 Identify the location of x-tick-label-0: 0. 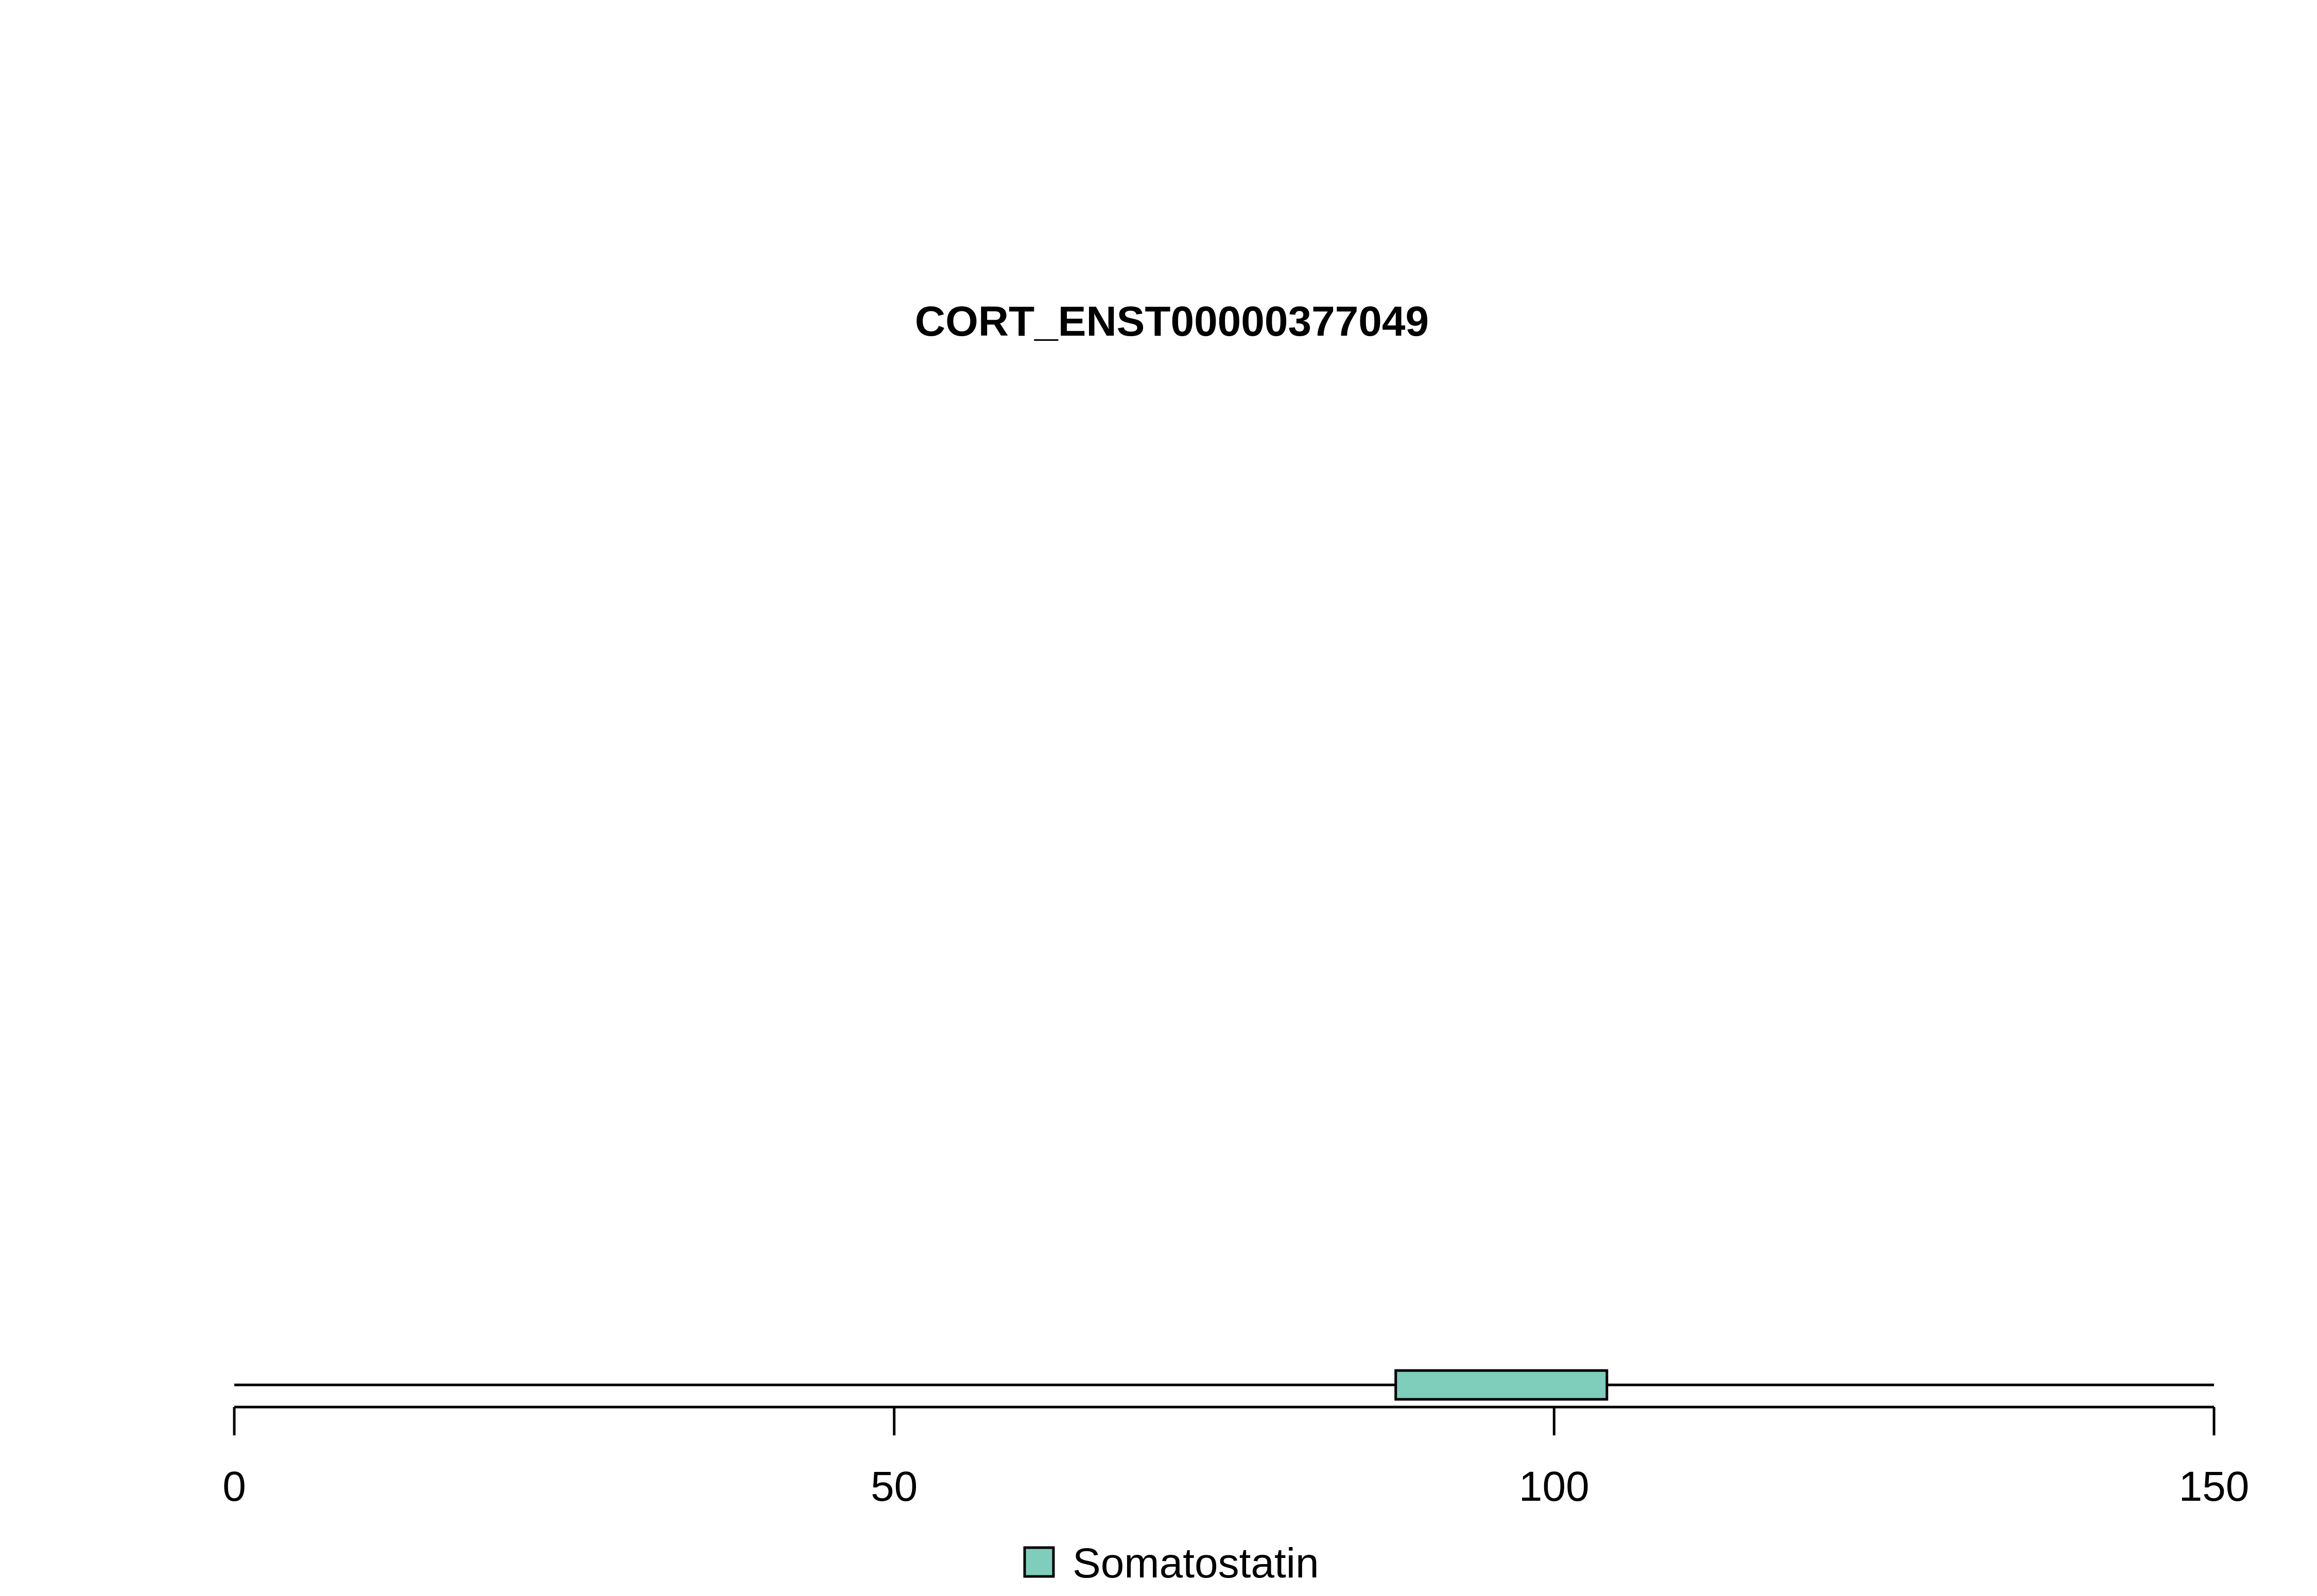
(234, 1487).